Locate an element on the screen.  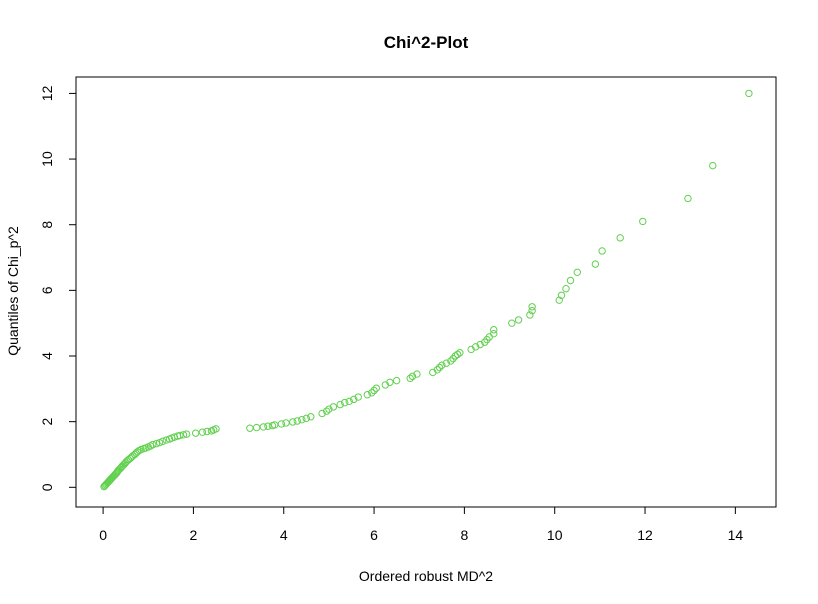
y-tick-label: 0 is located at coordinates (47, 487).